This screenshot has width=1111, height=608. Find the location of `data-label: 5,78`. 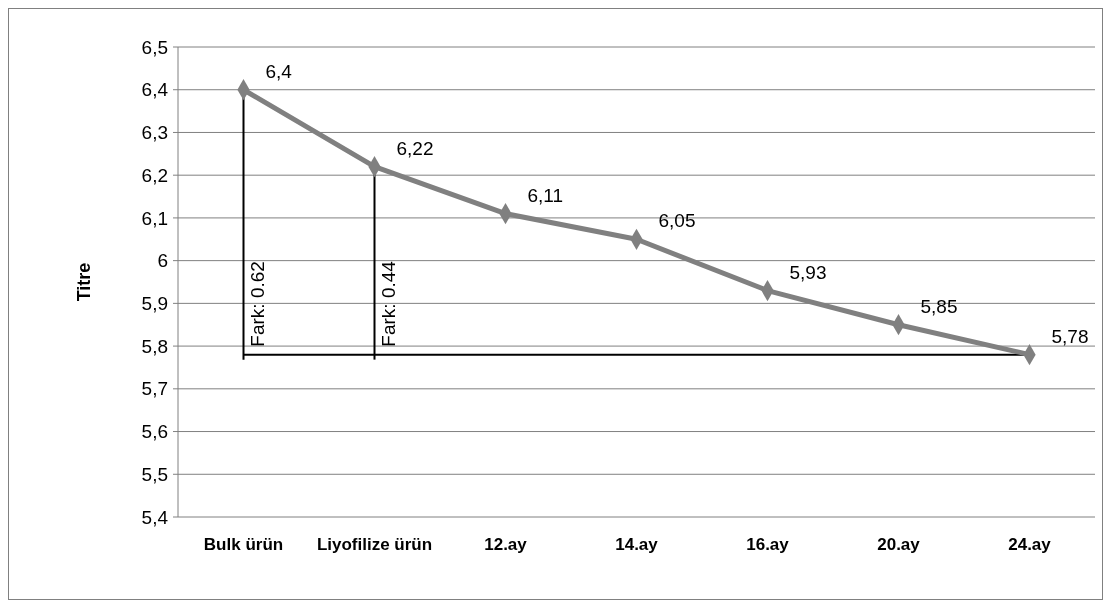

data-label: 5,78 is located at coordinates (1070, 336).